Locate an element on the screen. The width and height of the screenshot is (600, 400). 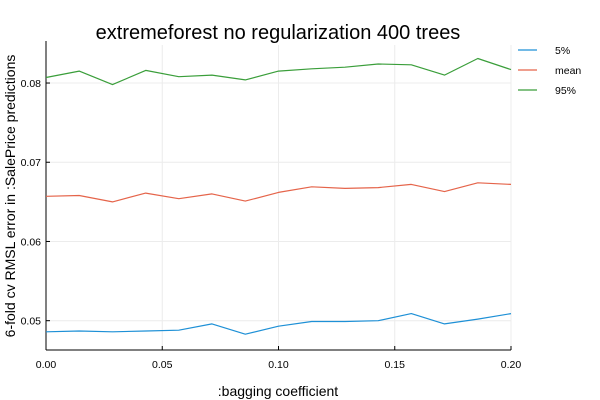
x-tick-label: 0.20 is located at coordinates (511, 365).